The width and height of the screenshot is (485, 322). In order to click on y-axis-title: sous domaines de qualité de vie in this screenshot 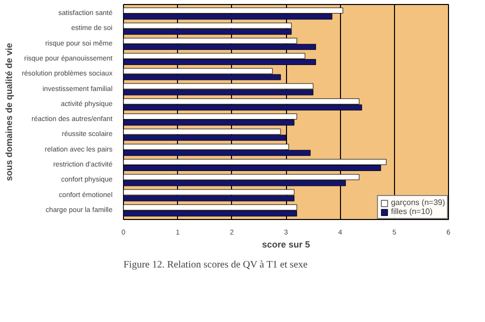, I will do `click(9, 112)`.